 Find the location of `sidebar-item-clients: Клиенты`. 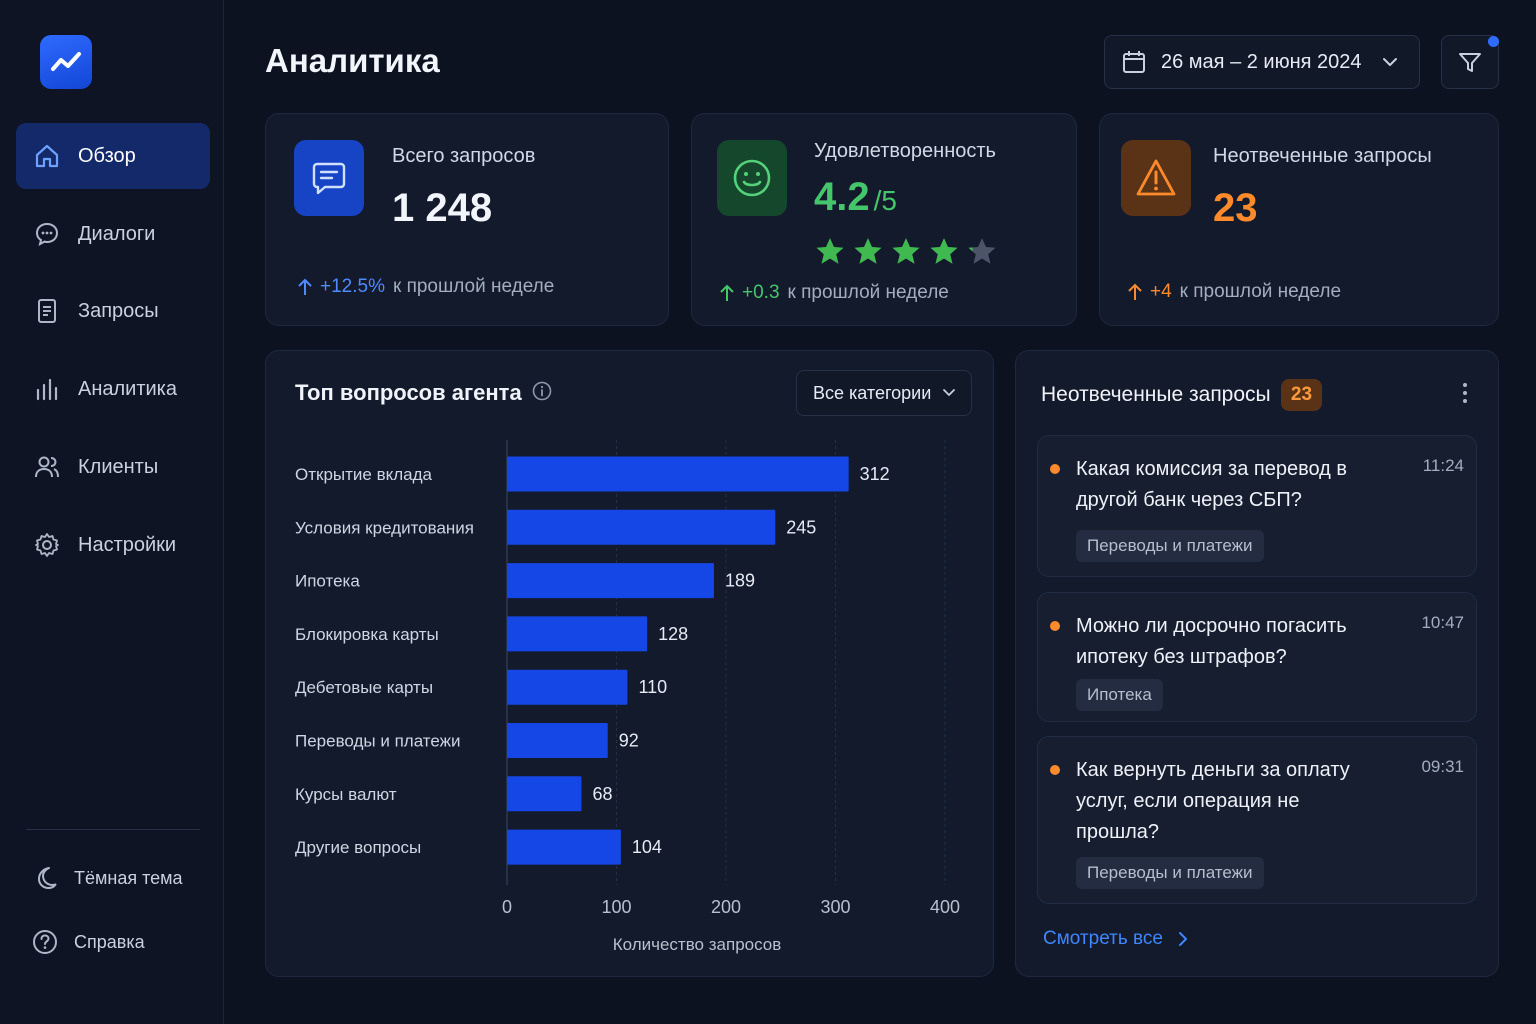

sidebar-item-clients: Клиенты is located at coordinates (113, 467).